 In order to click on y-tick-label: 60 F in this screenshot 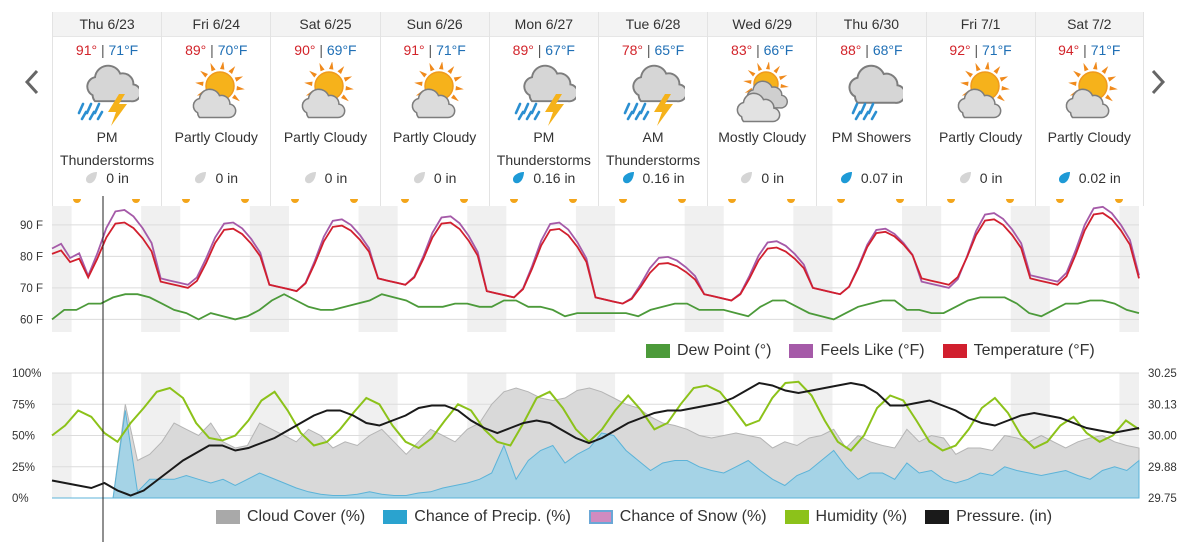, I will do `click(31, 320)`.